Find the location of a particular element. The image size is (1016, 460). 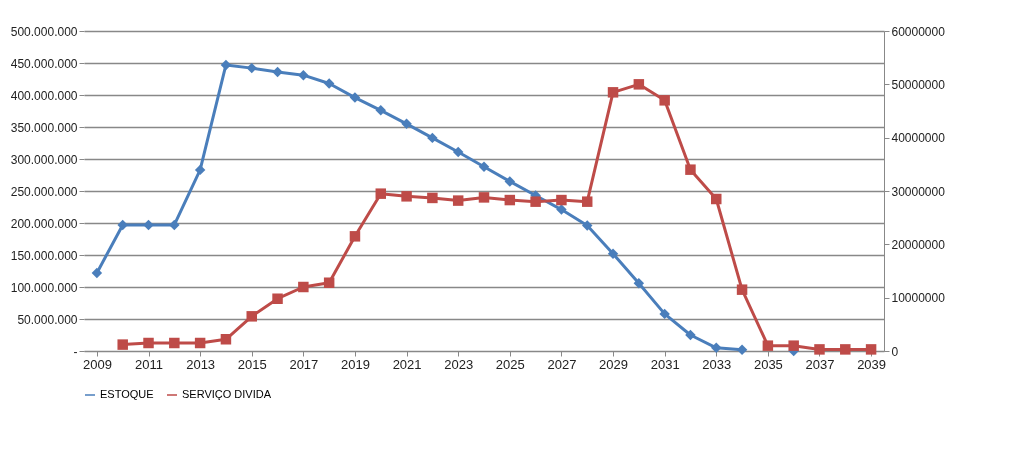

y2-tick-label: 0 is located at coordinates (895, 351).